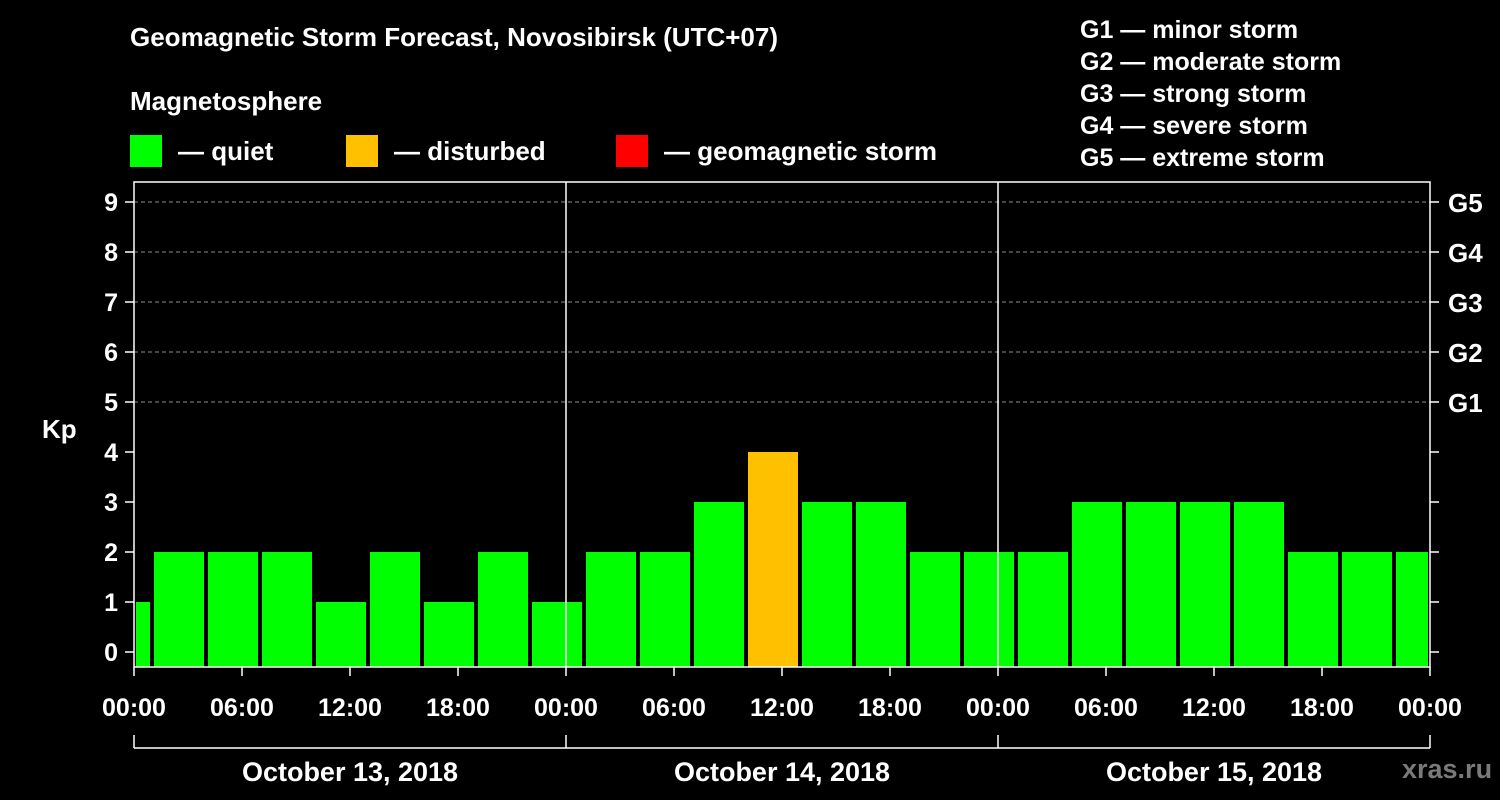  Describe the element at coordinates (632, 151) in the screenshot. I see `legend-swatch-storm` at that location.